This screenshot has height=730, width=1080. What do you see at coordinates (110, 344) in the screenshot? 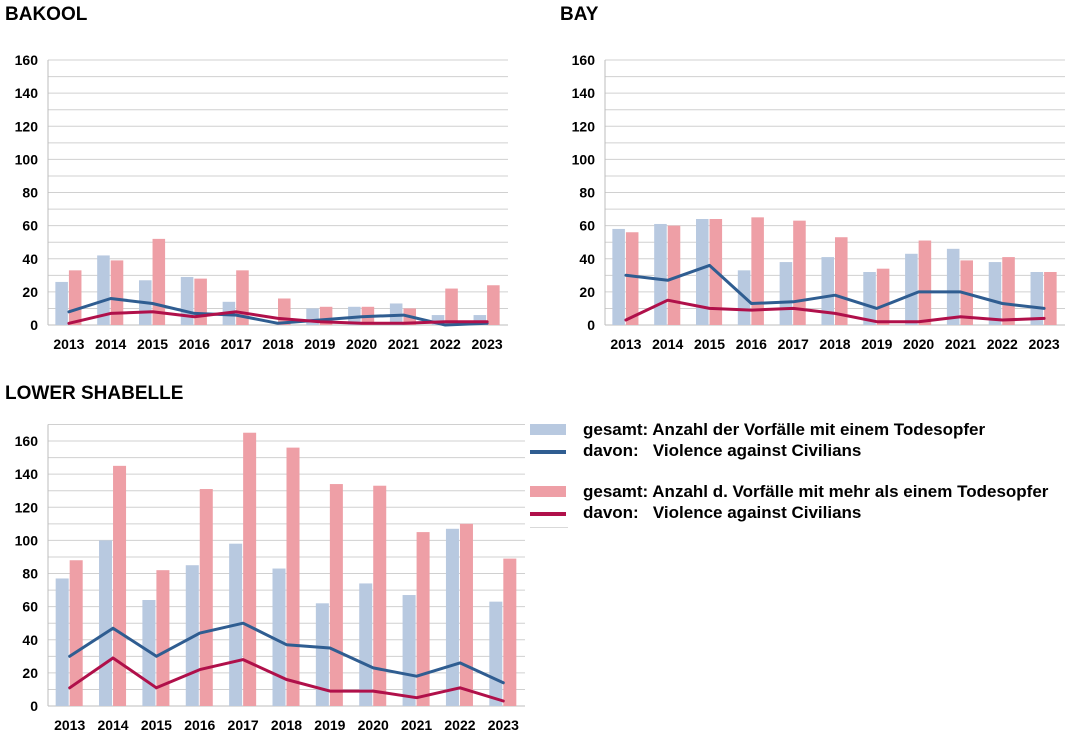
I see `bakool-x-tick-label: 2014` at bounding box center [110, 344].